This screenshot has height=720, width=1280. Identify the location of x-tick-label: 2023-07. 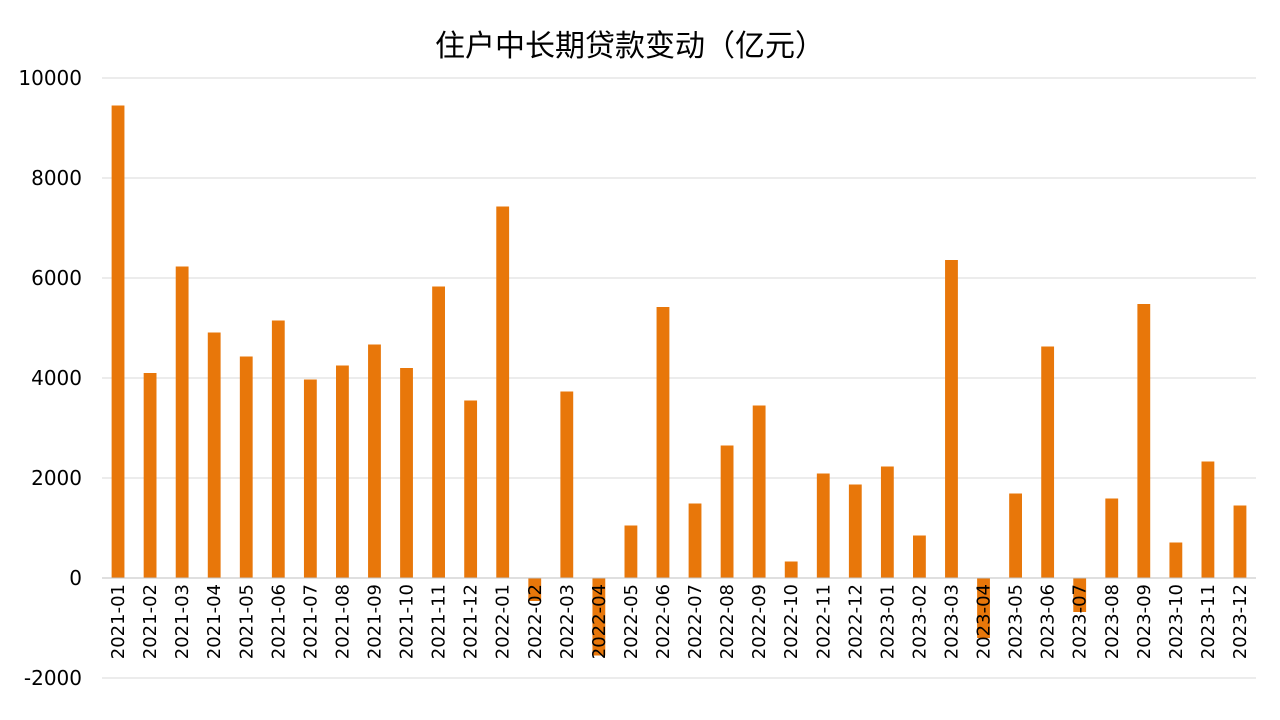
(1080, 621).